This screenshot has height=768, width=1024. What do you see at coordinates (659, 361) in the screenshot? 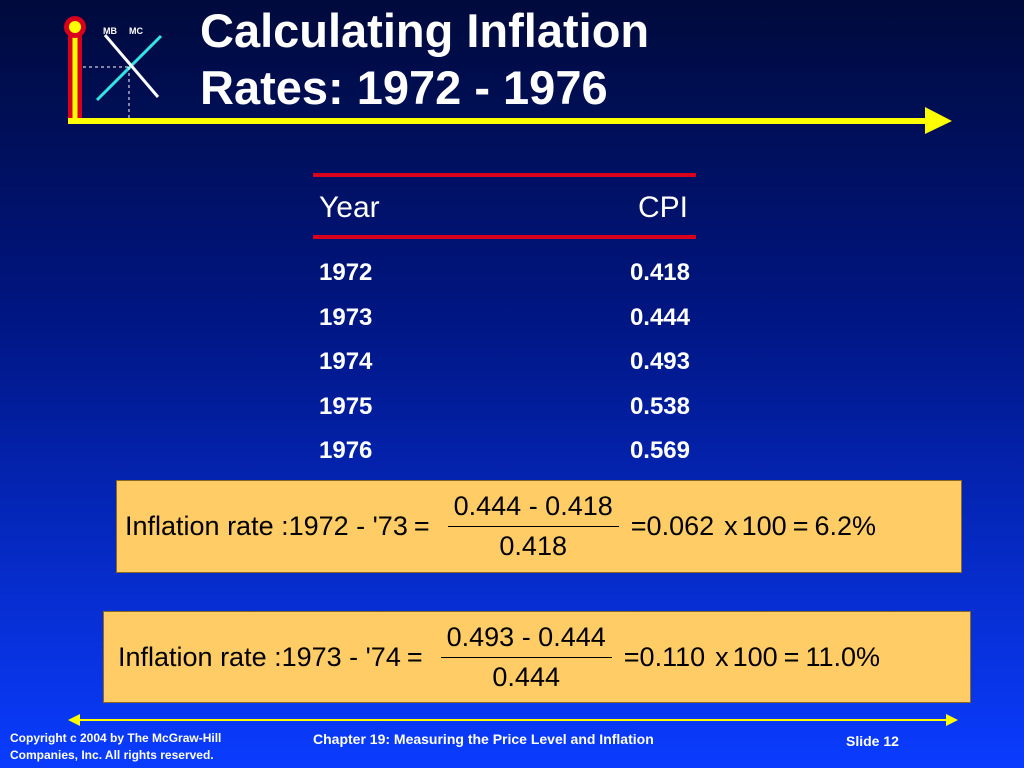
I see `cpi-cell: 0.493` at bounding box center [659, 361].